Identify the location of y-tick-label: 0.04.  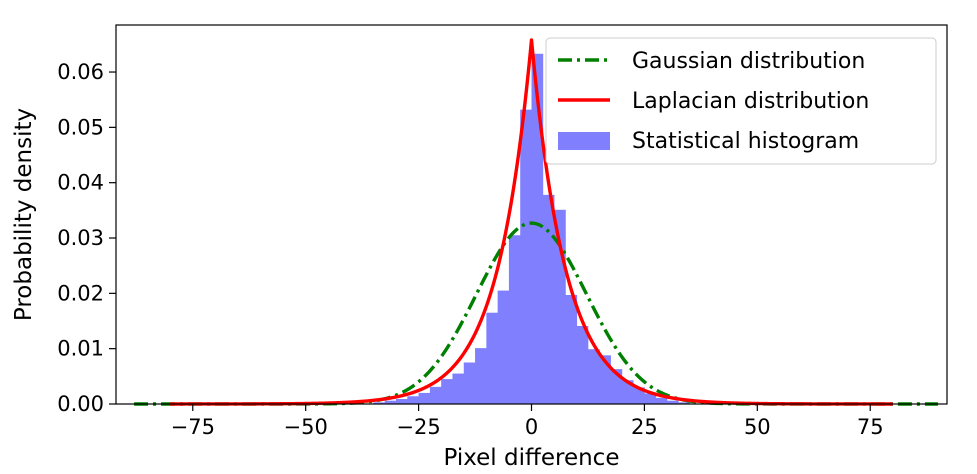
(80, 183).